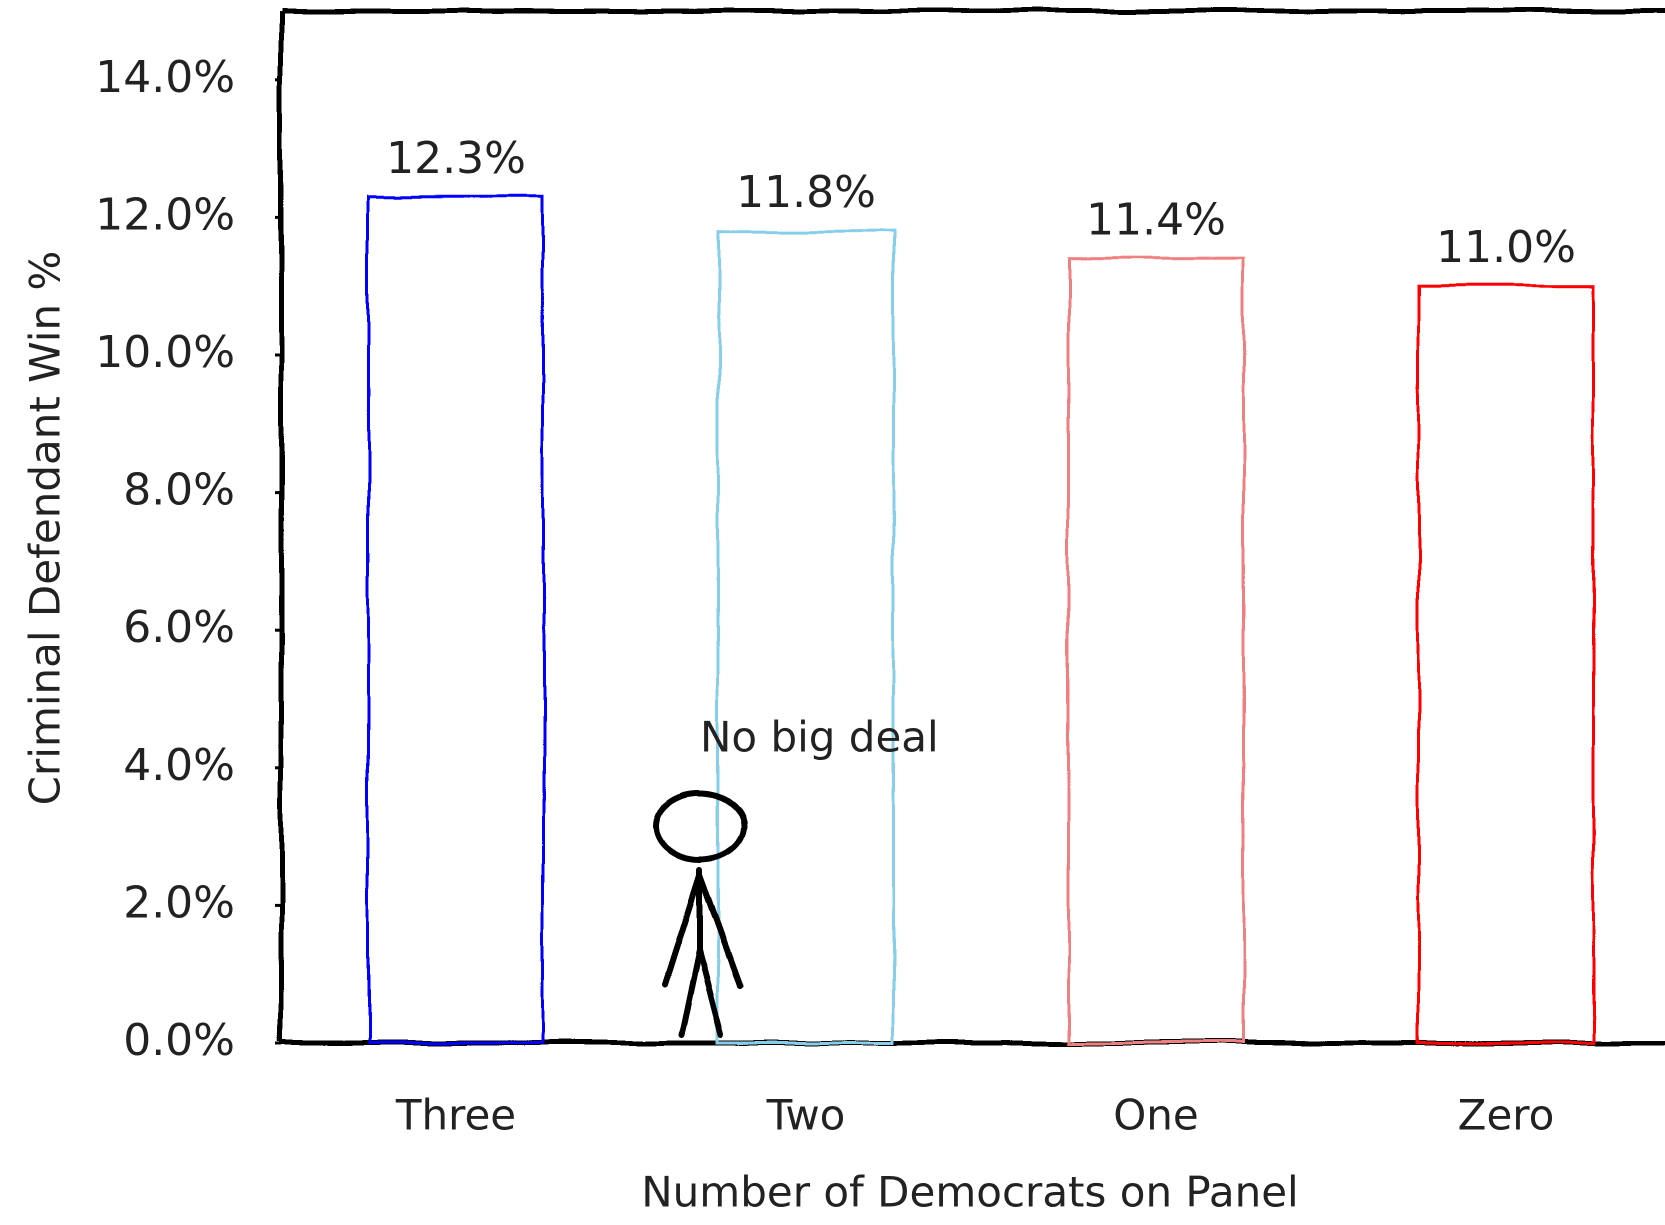  What do you see at coordinates (456, 158) in the screenshot?
I see `value-label: 12.3%` at bounding box center [456, 158].